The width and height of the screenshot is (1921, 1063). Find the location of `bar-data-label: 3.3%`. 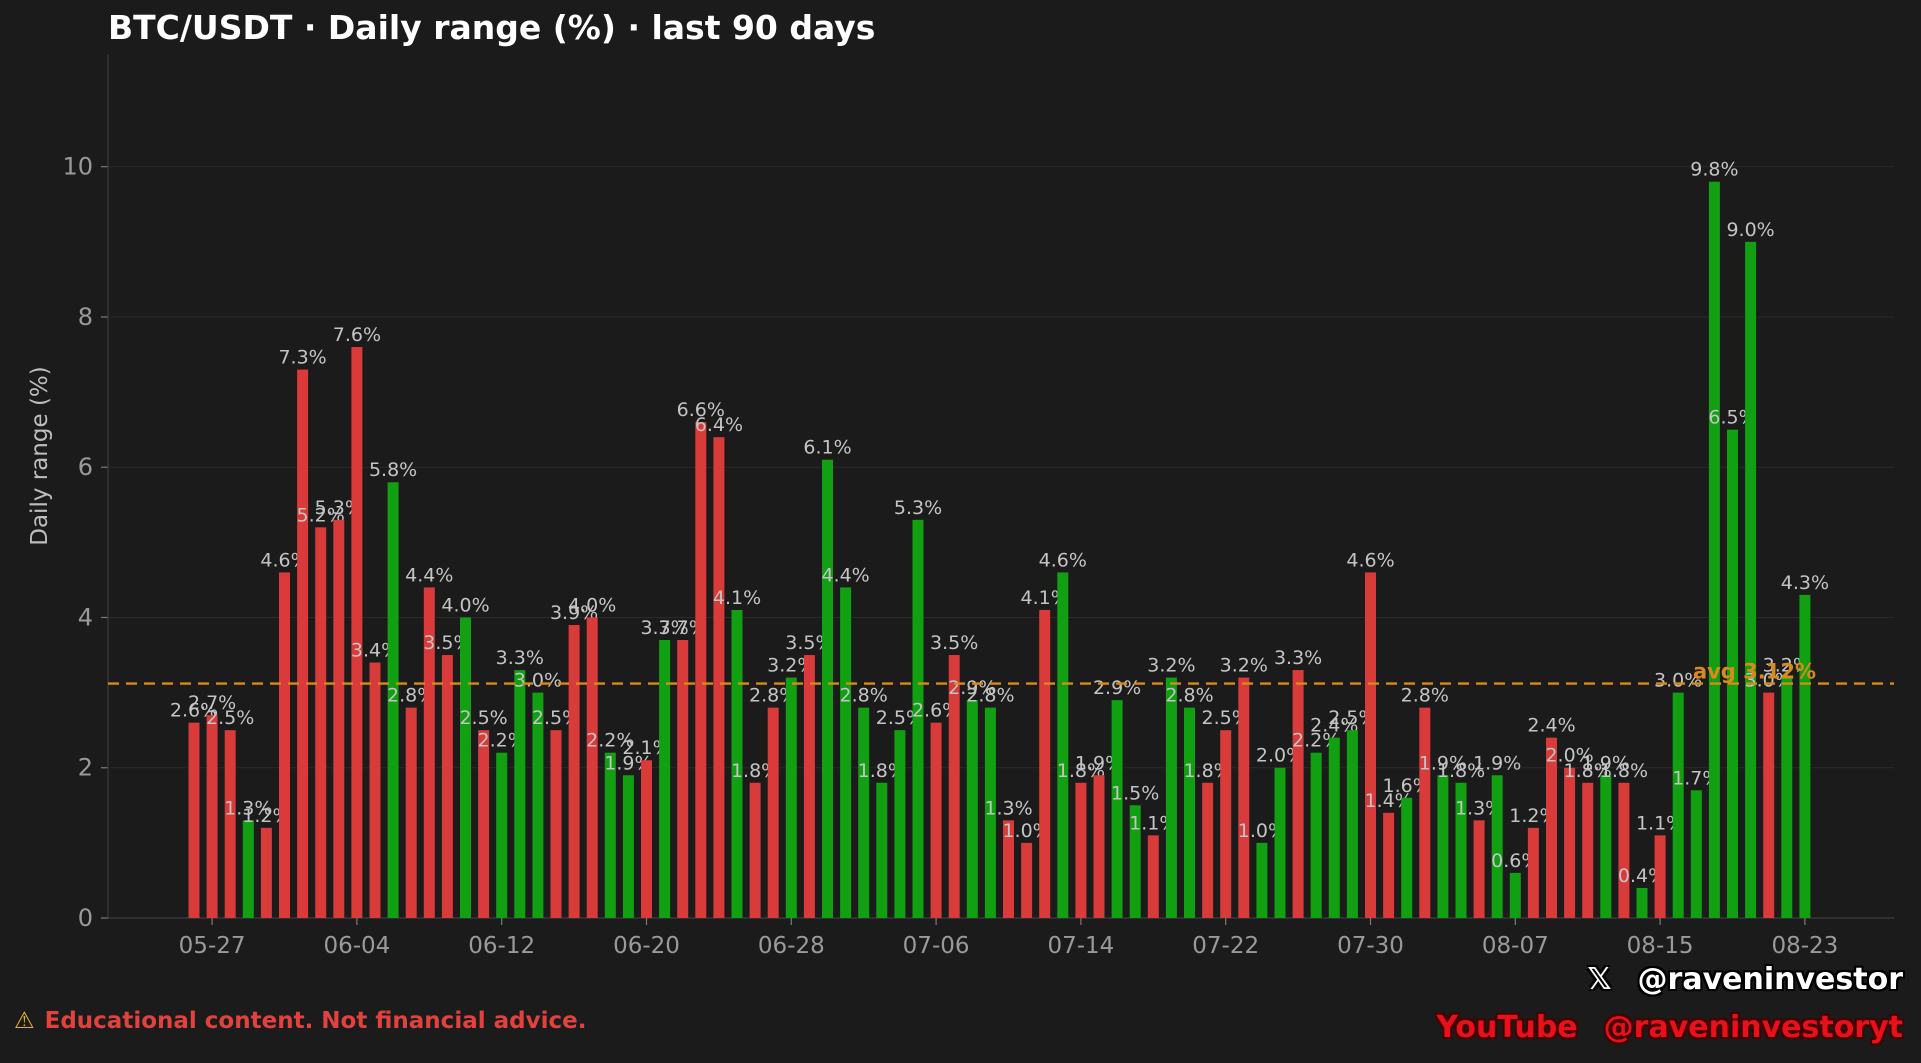

bar-data-label: 3.3% is located at coordinates (520, 658).